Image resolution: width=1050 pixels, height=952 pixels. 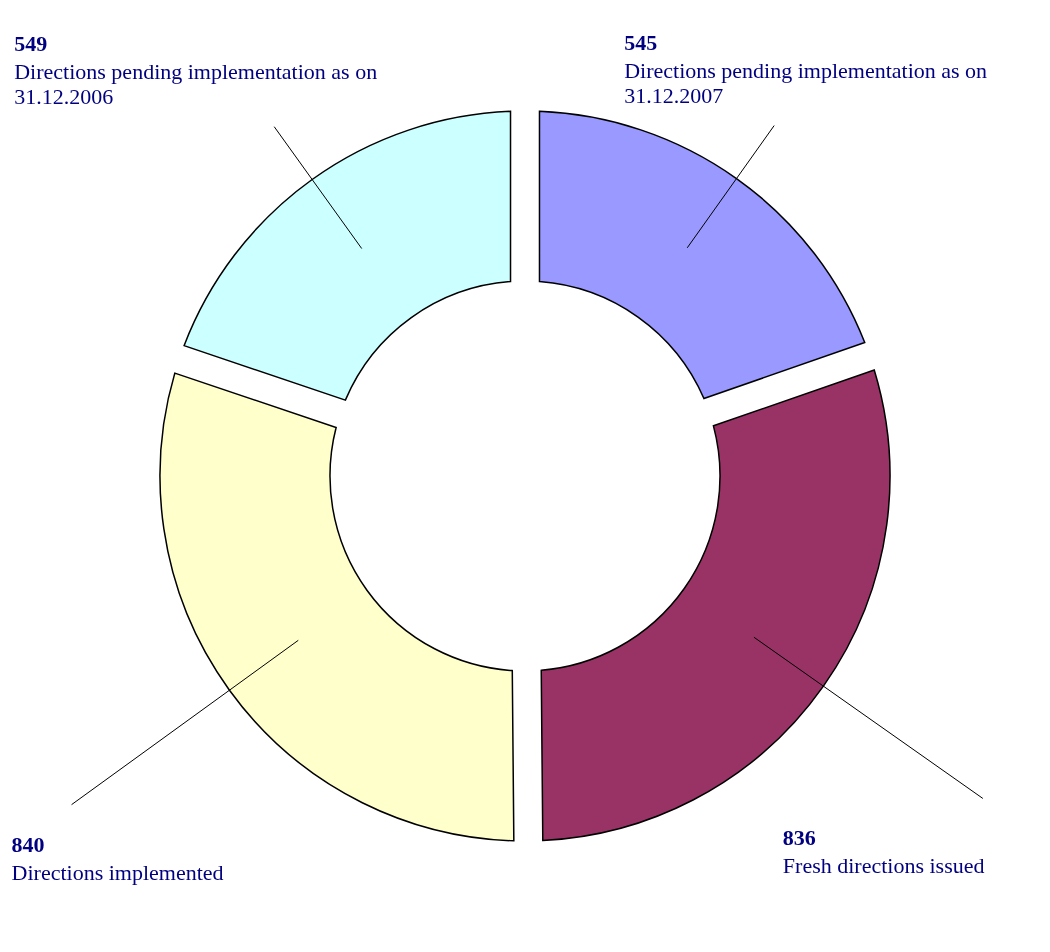 What do you see at coordinates (196, 83) in the screenshot?
I see `slice-label: Directions pending implementation as on 31.12.2006` at bounding box center [196, 83].